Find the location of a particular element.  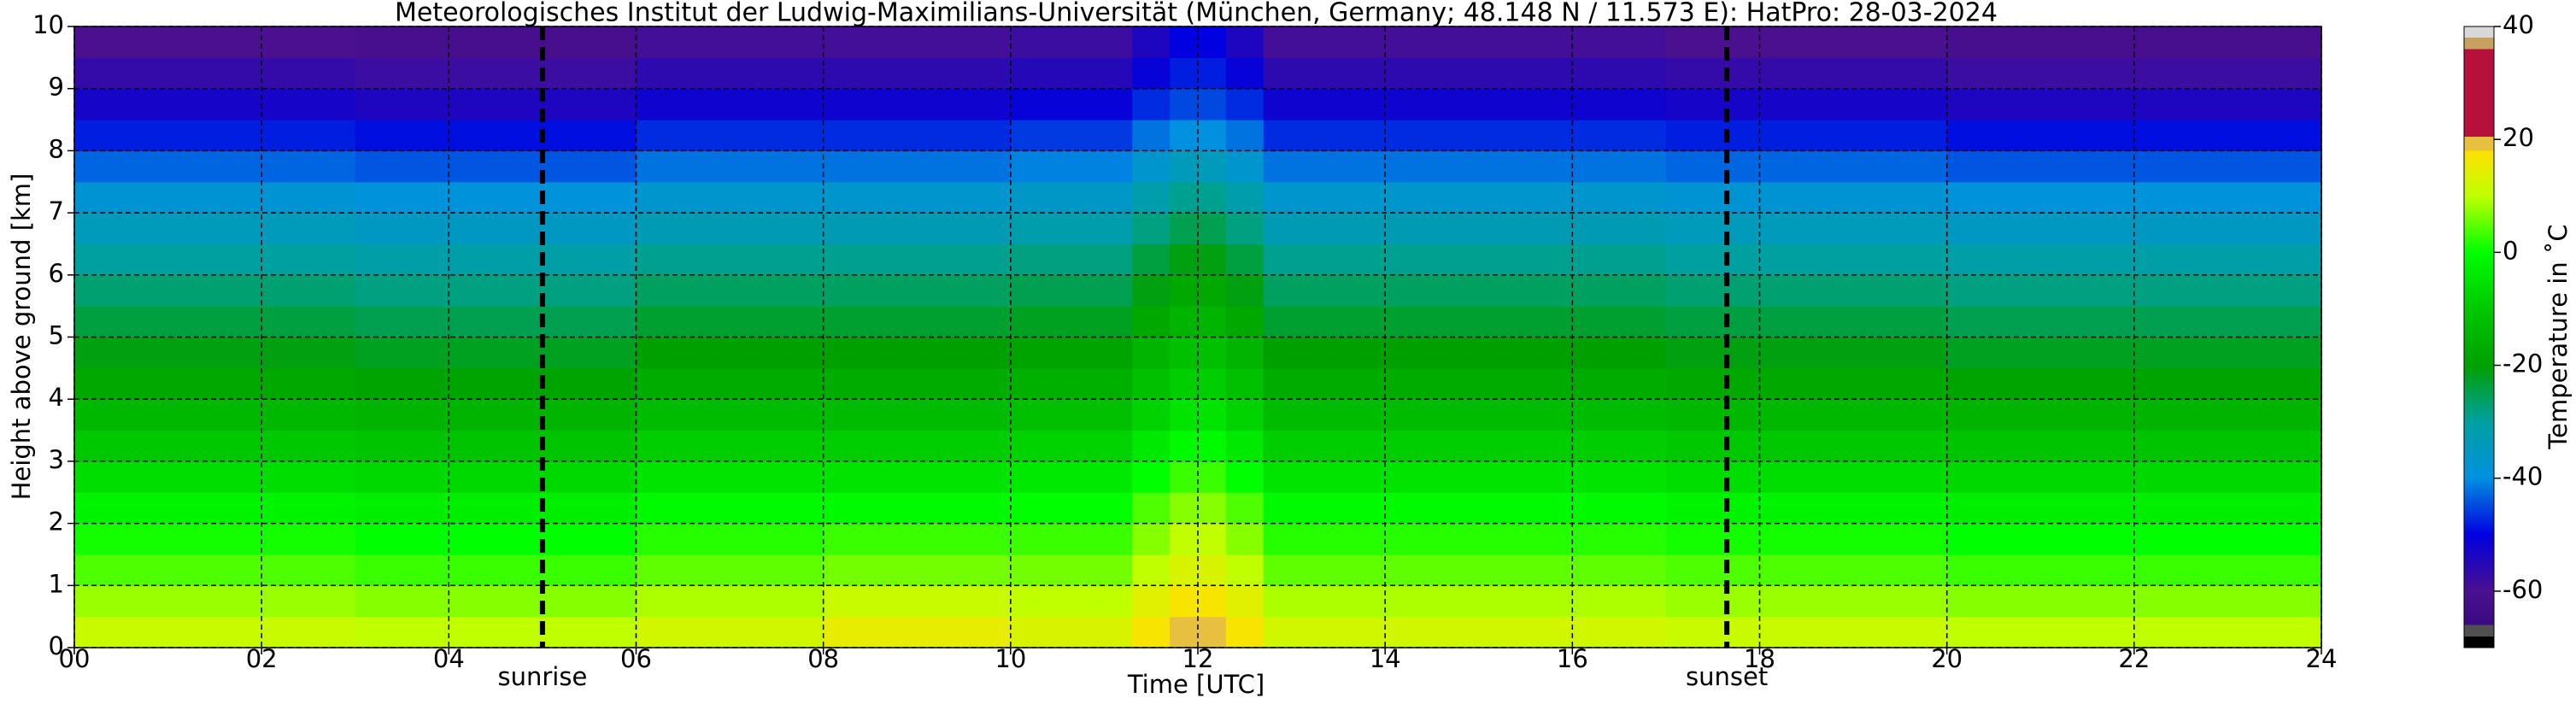

y-tick-label: 4 is located at coordinates (56, 397).